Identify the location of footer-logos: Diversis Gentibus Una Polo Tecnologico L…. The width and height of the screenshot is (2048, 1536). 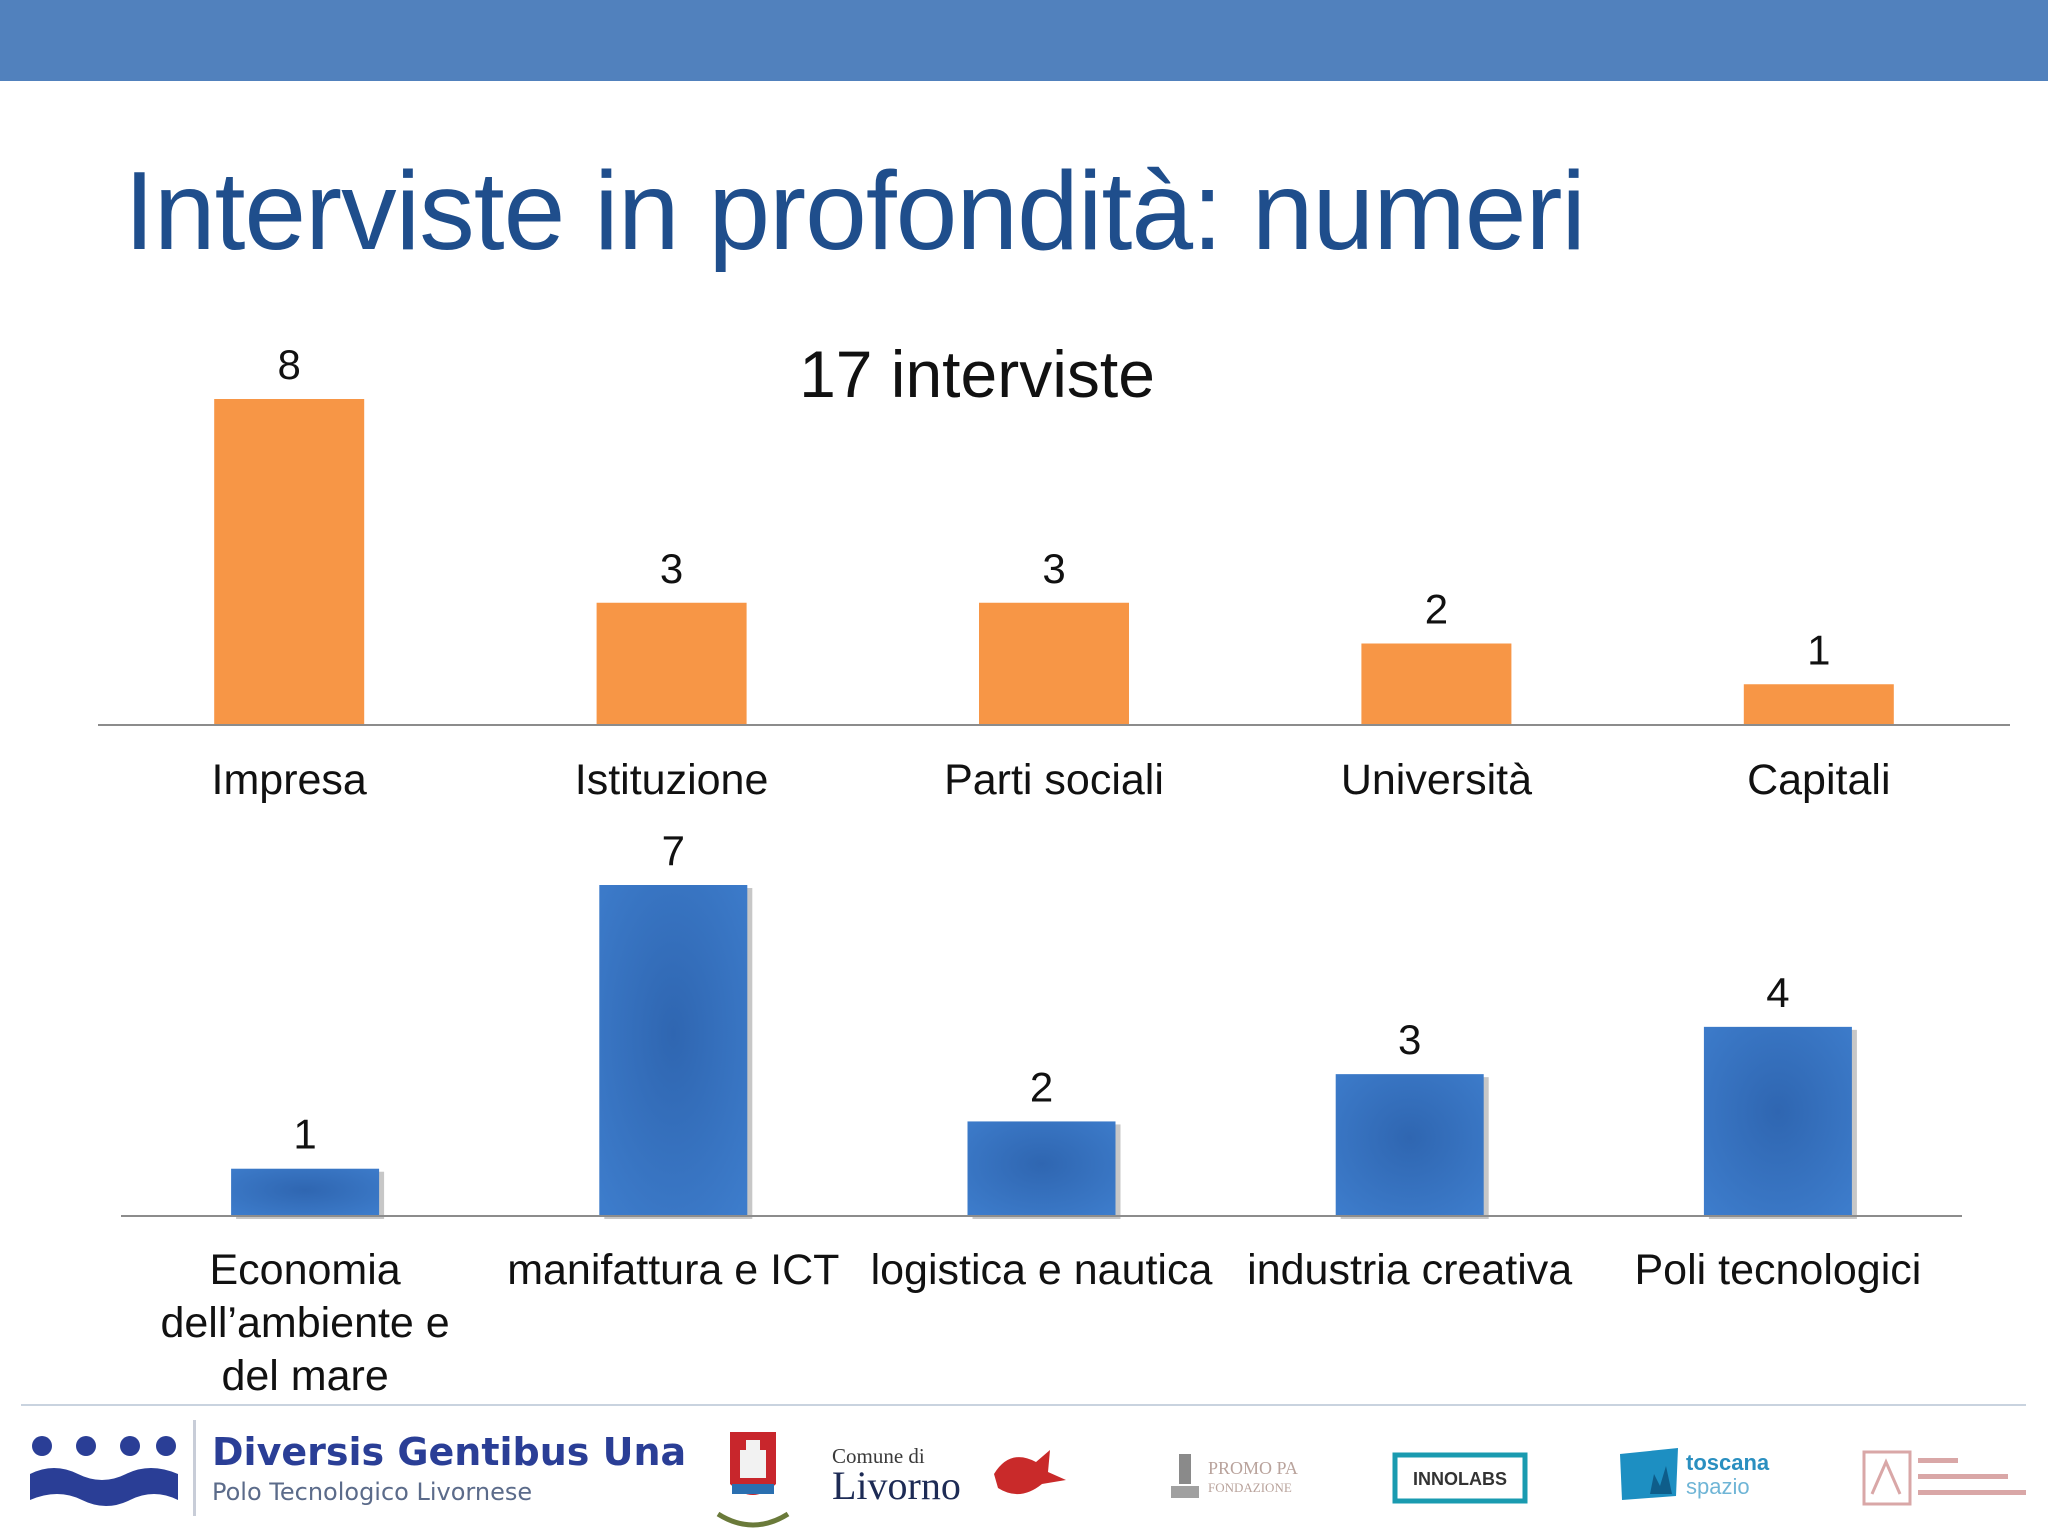
(1024, 1471).